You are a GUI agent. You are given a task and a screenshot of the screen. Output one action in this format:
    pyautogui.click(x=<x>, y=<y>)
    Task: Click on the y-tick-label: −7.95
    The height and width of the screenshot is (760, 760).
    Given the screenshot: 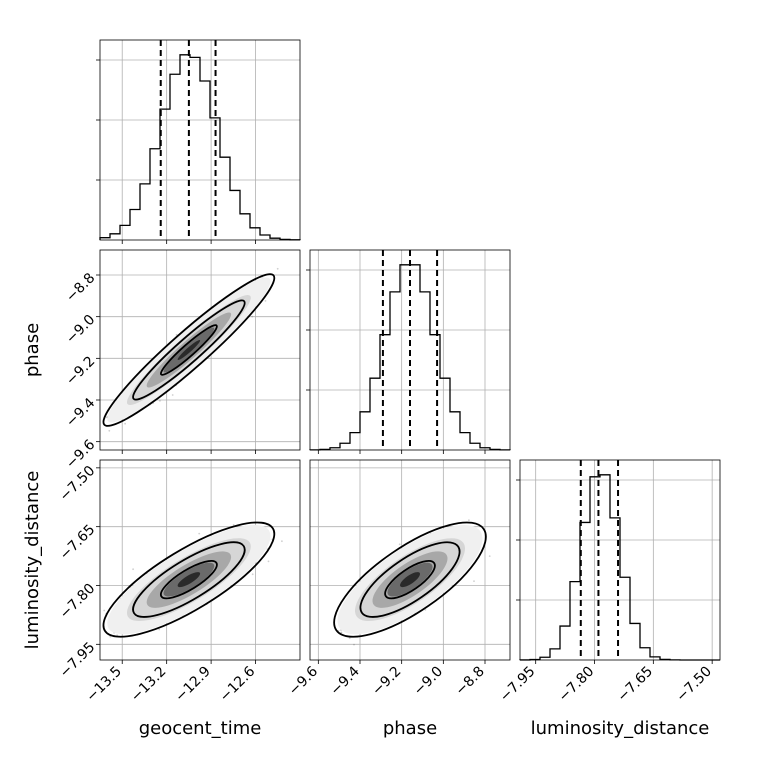 What is the action you would take?
    pyautogui.click(x=78, y=660)
    